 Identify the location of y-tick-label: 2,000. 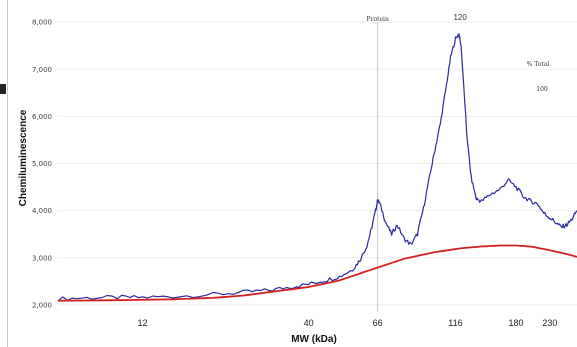
(42, 305).